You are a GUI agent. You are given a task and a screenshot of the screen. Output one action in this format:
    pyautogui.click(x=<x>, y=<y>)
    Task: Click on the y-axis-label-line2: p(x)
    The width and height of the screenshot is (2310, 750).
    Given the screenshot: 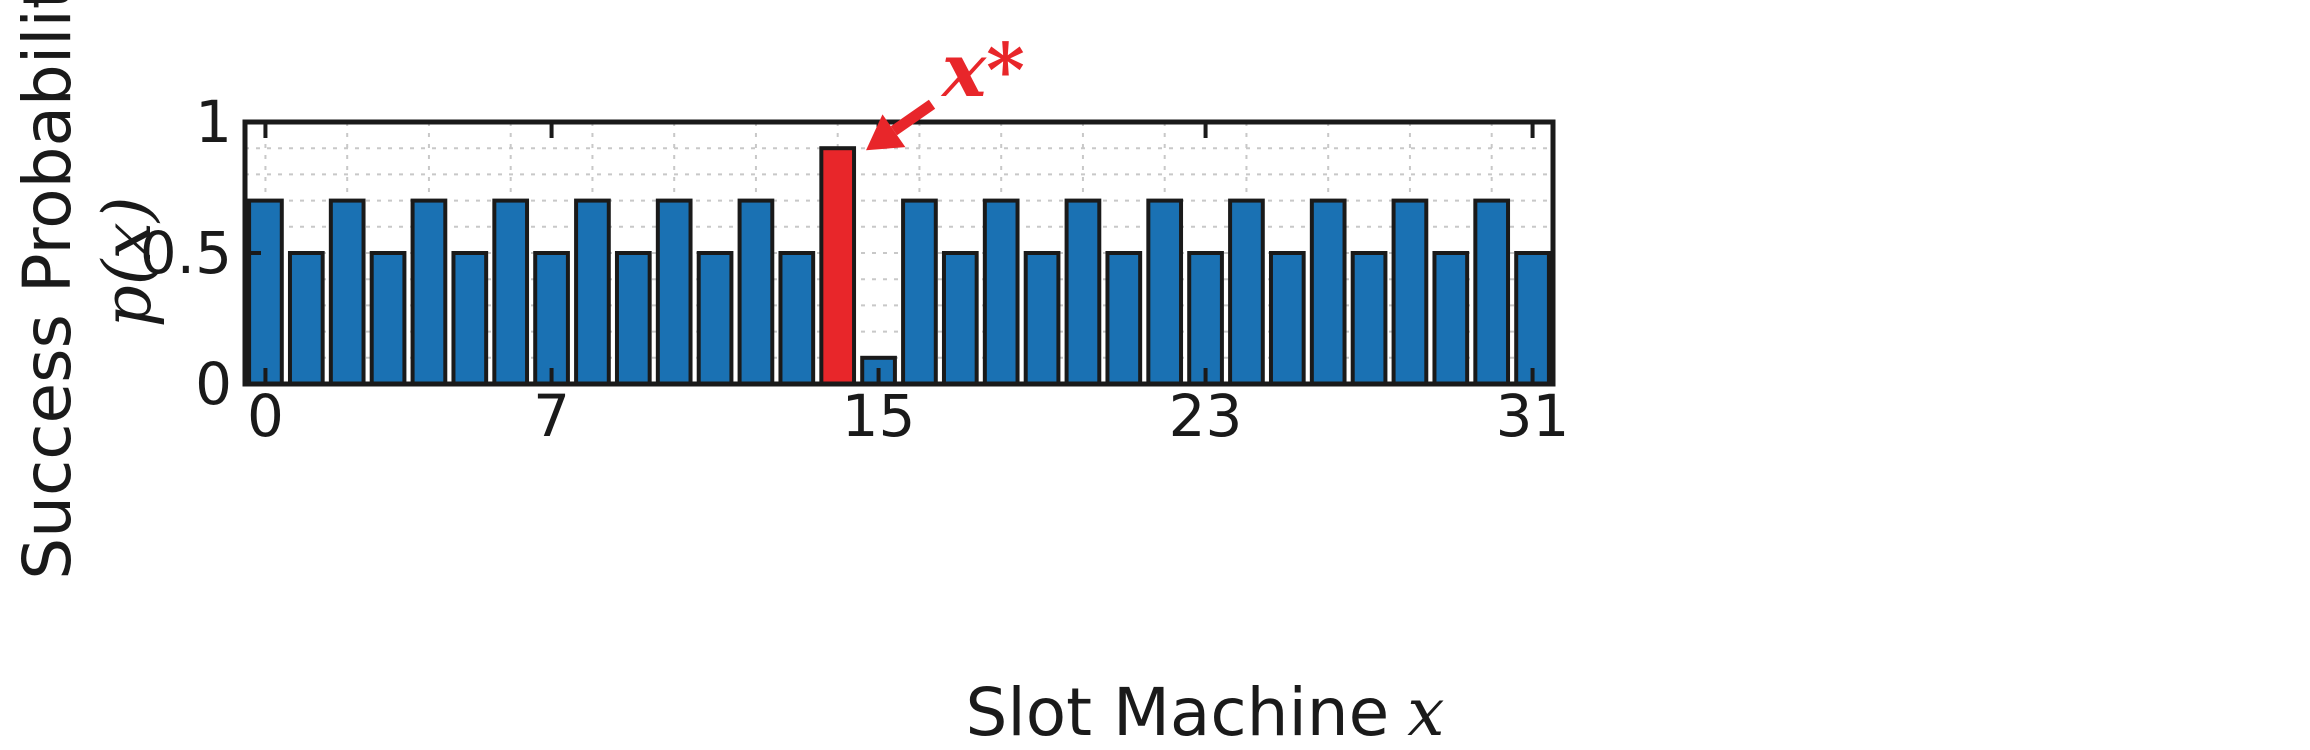 What is the action you would take?
    pyautogui.click(x=127, y=262)
    